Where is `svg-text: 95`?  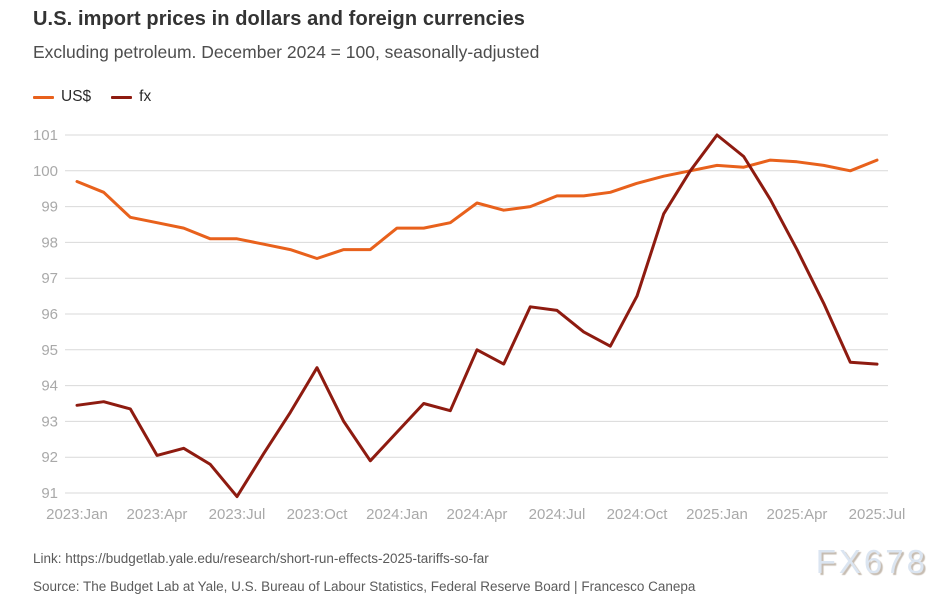
svg-text: 95 is located at coordinates (49, 350).